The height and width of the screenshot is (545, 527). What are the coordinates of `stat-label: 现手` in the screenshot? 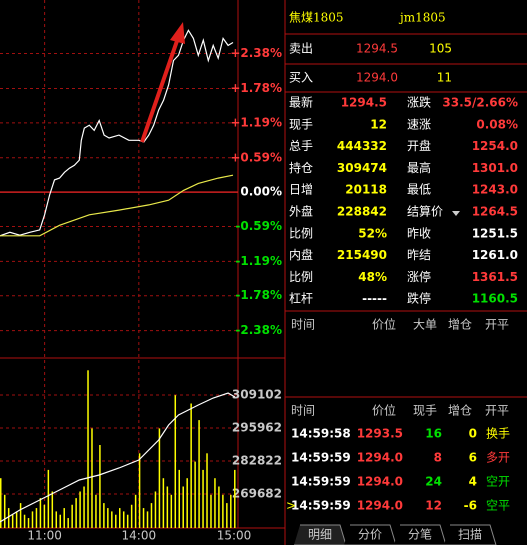 It's located at (301, 124).